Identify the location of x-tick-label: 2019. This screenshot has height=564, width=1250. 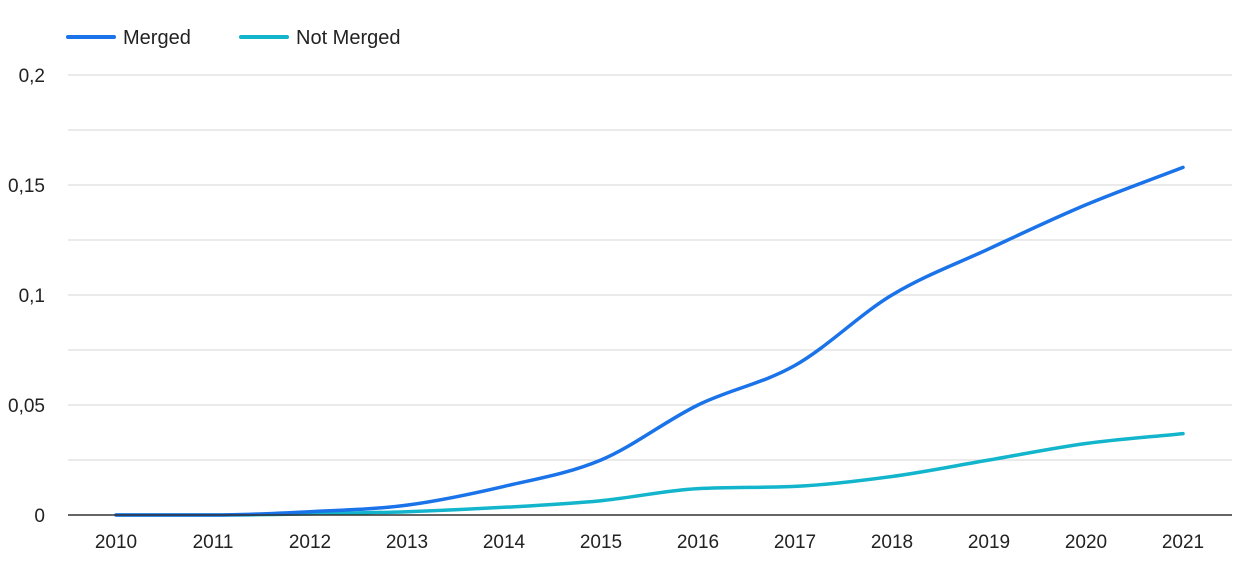
(989, 542).